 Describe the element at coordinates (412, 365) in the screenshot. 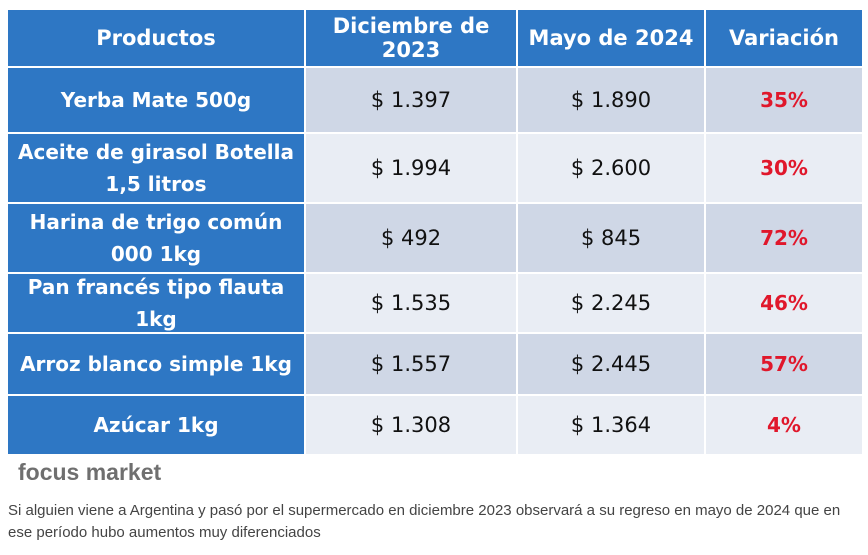

I see `row-dic-2023: $ 1.557` at that location.